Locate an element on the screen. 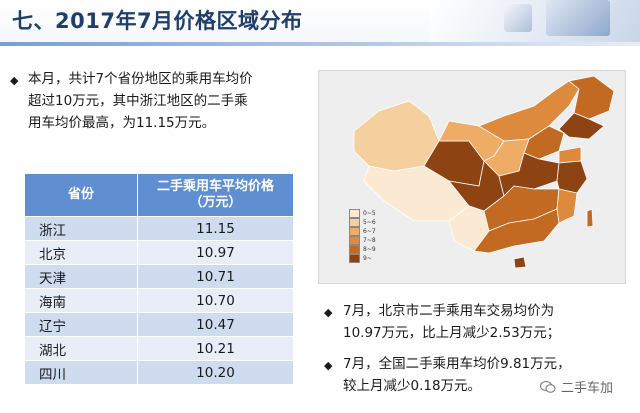 The height and width of the screenshot is (413, 640). province-cell: 湖北 is located at coordinates (81, 348).